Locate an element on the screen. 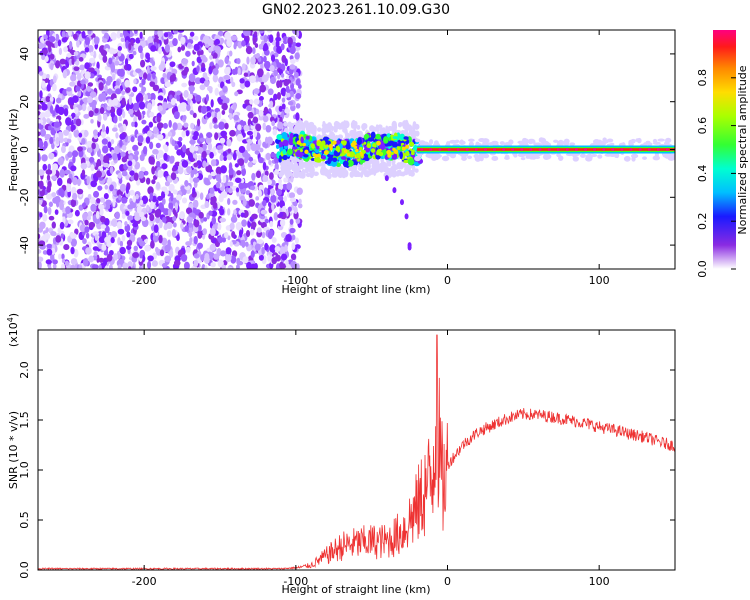 This screenshot has width=750, height=600. snr-y-tick-label: 0.5 is located at coordinates (24, 520).